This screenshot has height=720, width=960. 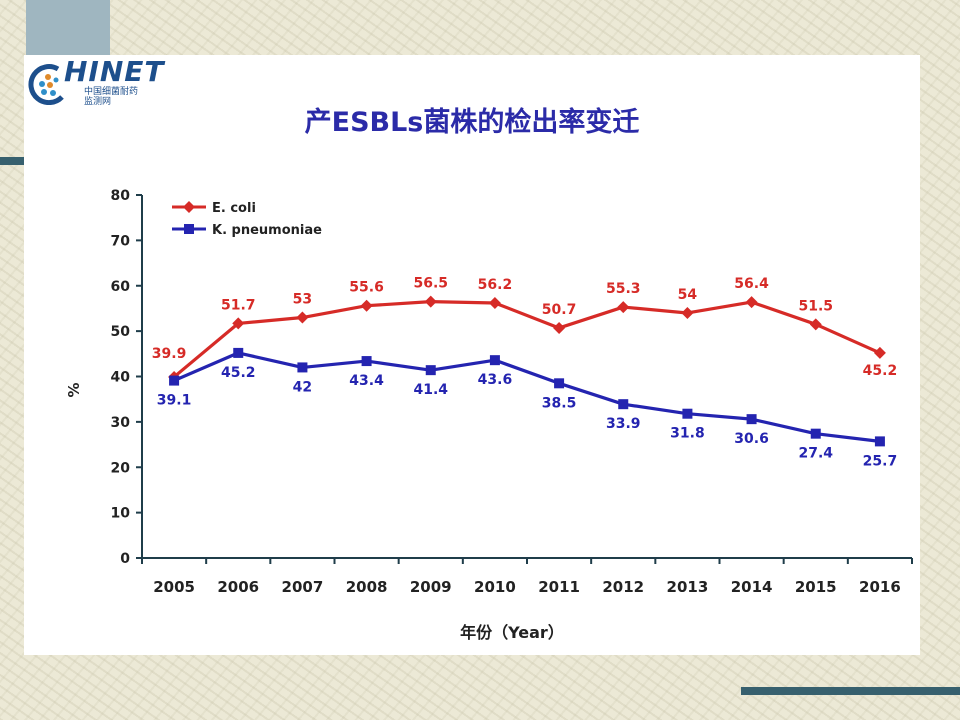 What do you see at coordinates (121, 468) in the screenshot?
I see `y-tick-label: 20` at bounding box center [121, 468].